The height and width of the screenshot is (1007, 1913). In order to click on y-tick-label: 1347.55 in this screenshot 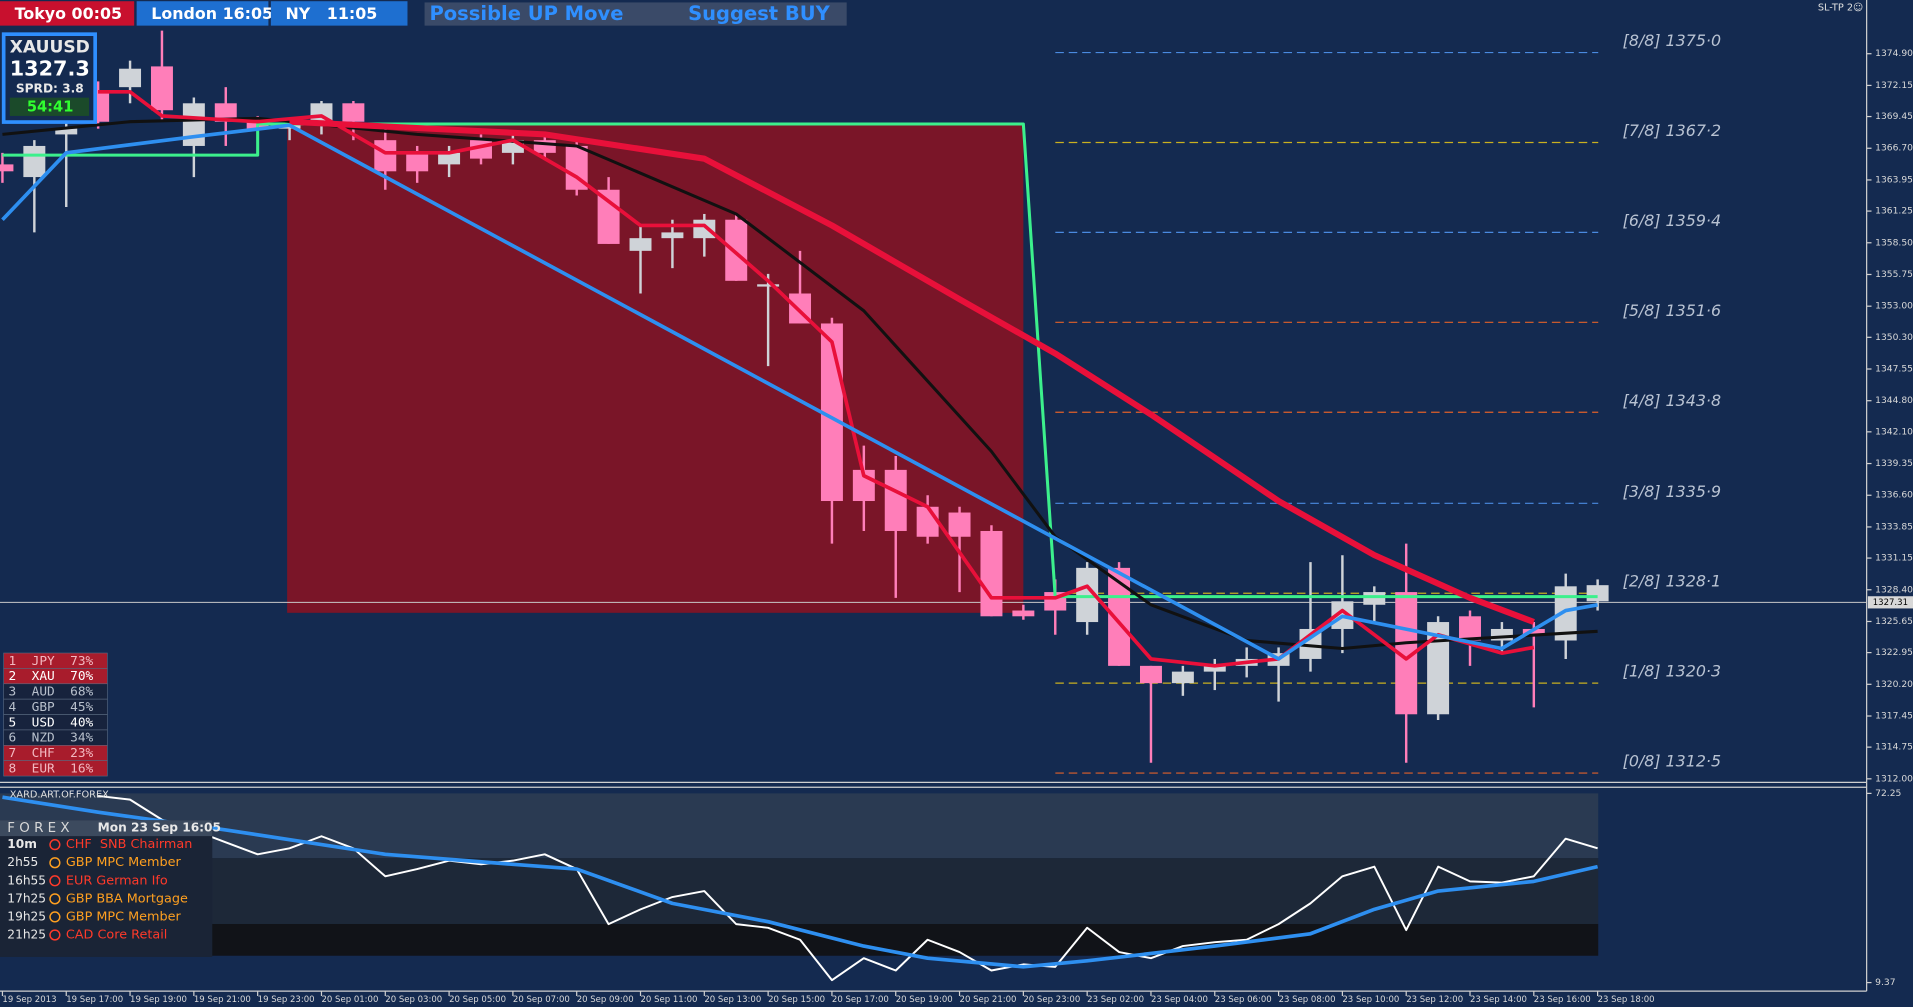, I will do `click(1894, 370)`.